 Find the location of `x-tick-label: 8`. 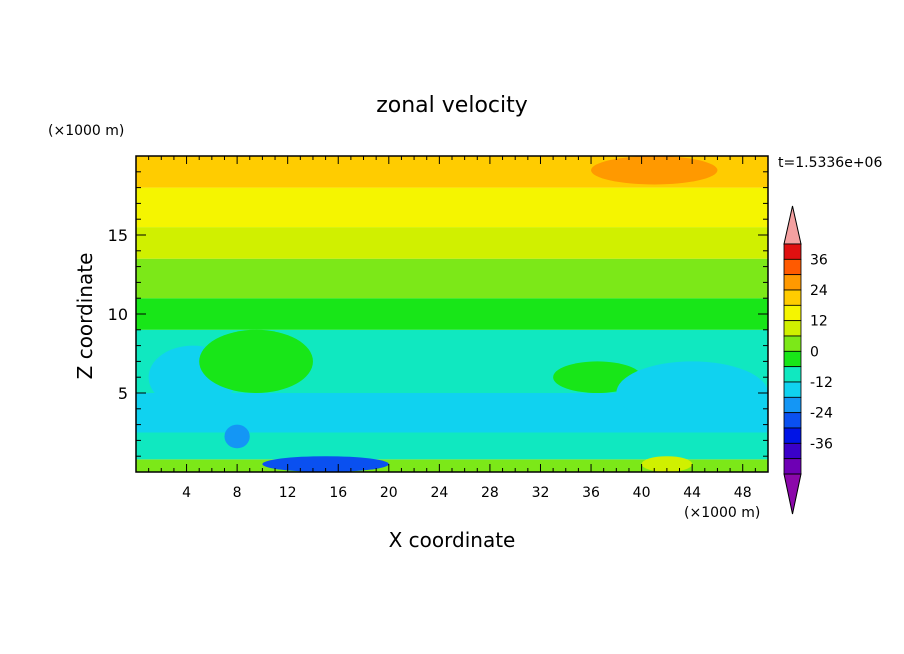

x-tick-label: 8 is located at coordinates (237, 493).